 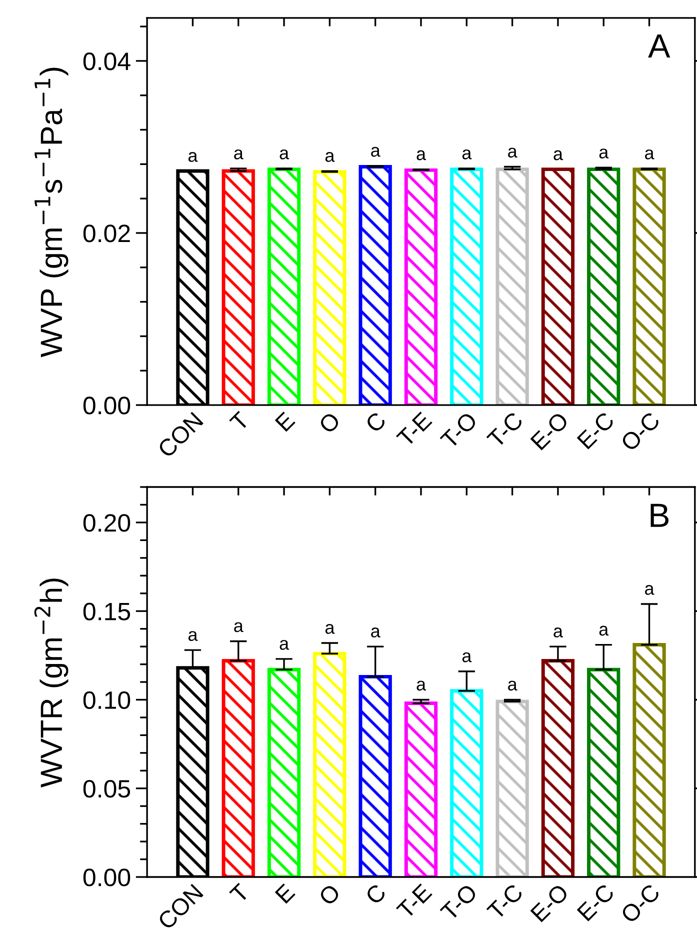 I want to click on annotation: A, so click(x=659, y=46).